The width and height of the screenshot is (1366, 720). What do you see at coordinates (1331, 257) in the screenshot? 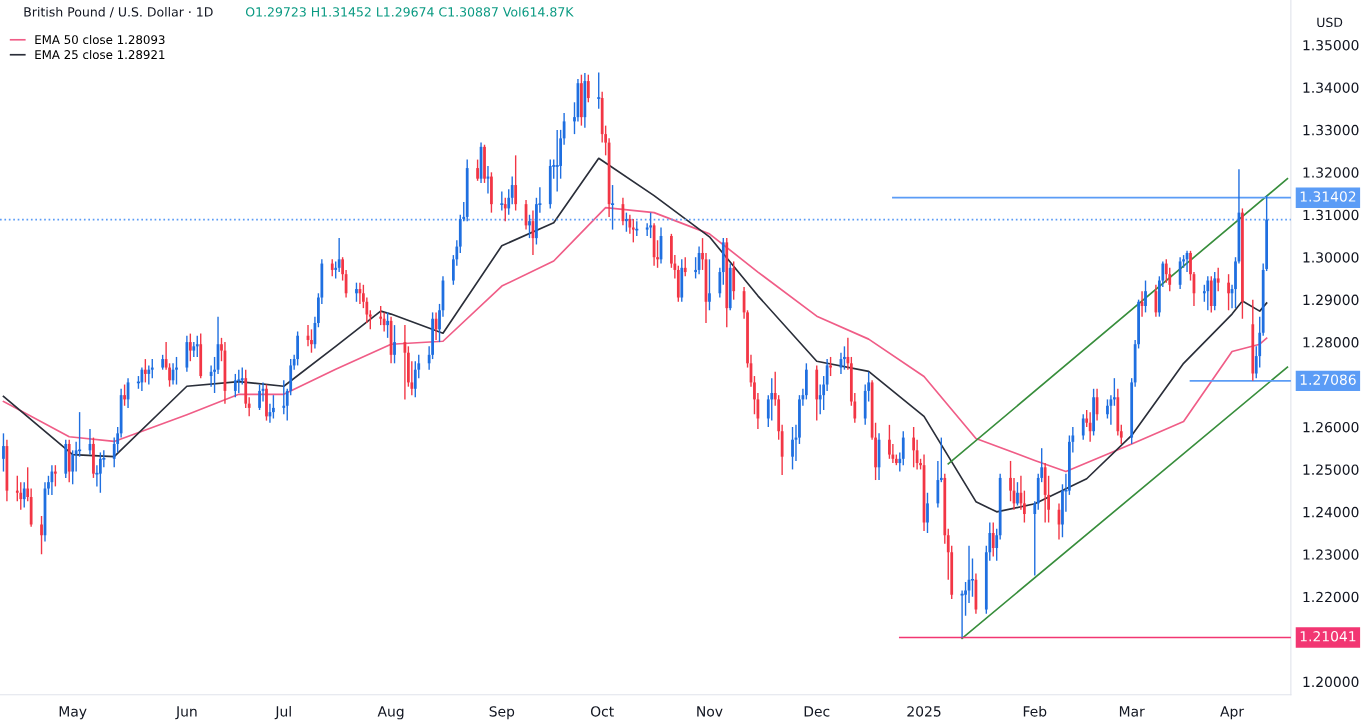
I see `y-tick-label: 1.30000` at bounding box center [1331, 257].